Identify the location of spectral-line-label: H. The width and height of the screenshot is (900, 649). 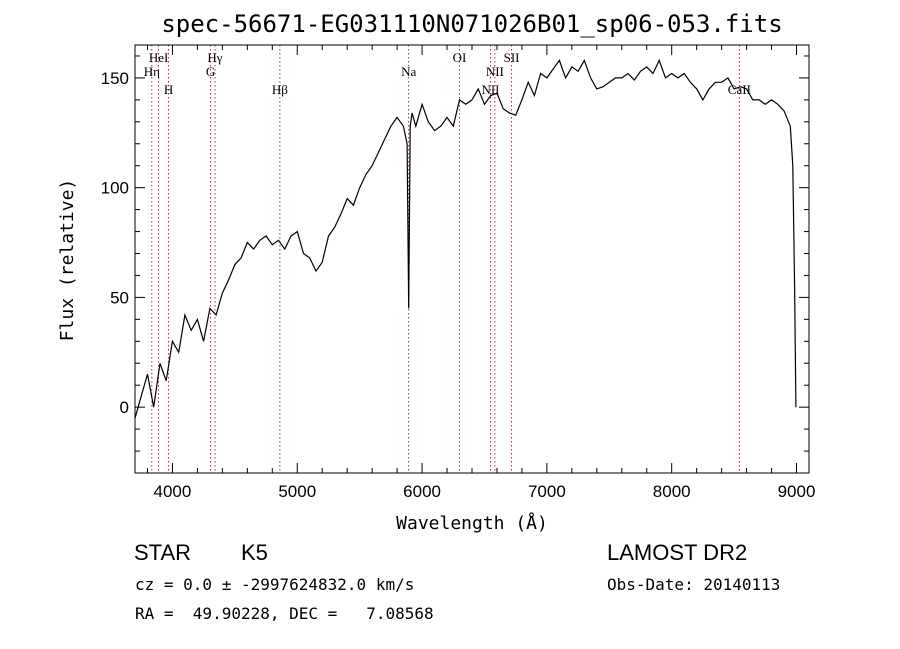
(168, 89).